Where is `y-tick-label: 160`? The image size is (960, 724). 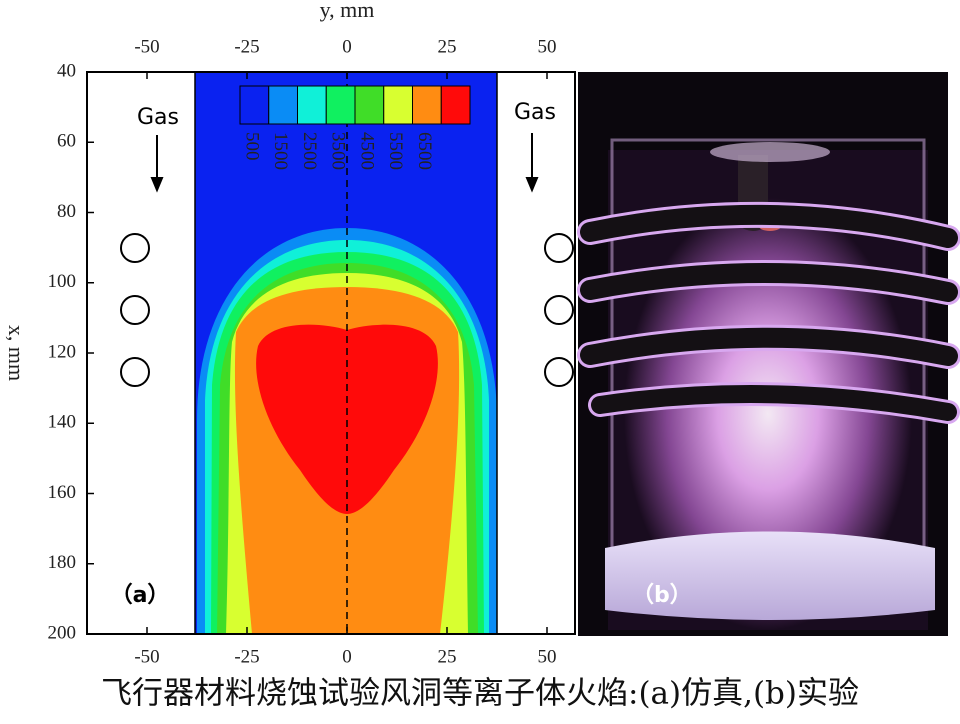 y-tick-label: 160 is located at coordinates (62, 492).